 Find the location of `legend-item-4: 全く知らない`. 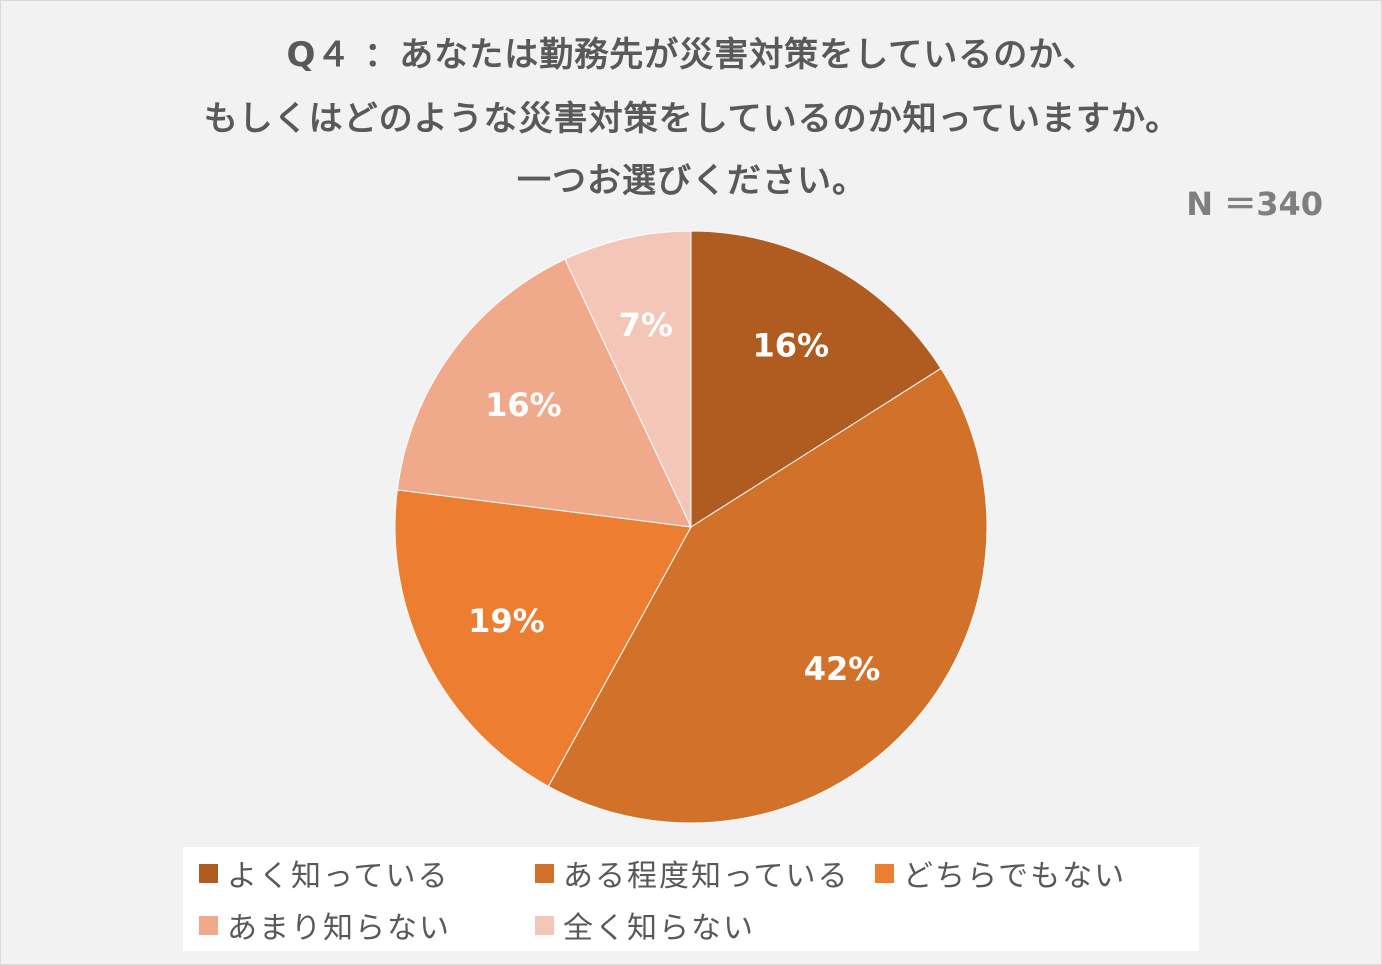

legend-item-4: 全く知らない is located at coordinates (645, 925).